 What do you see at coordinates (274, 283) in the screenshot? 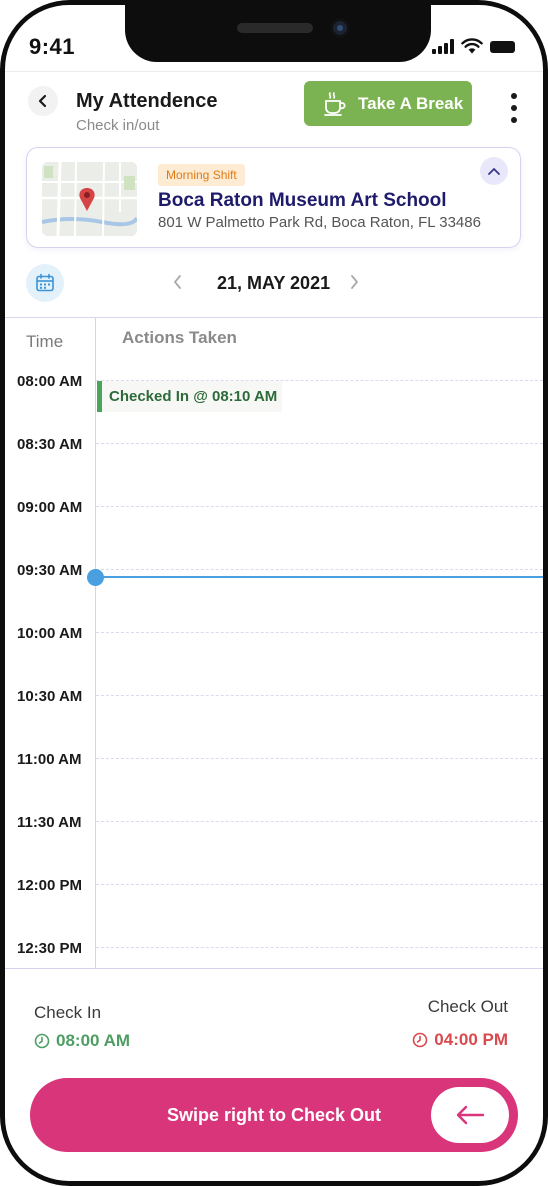
I see `selected-date: 21, MAY 2021` at bounding box center [274, 283].